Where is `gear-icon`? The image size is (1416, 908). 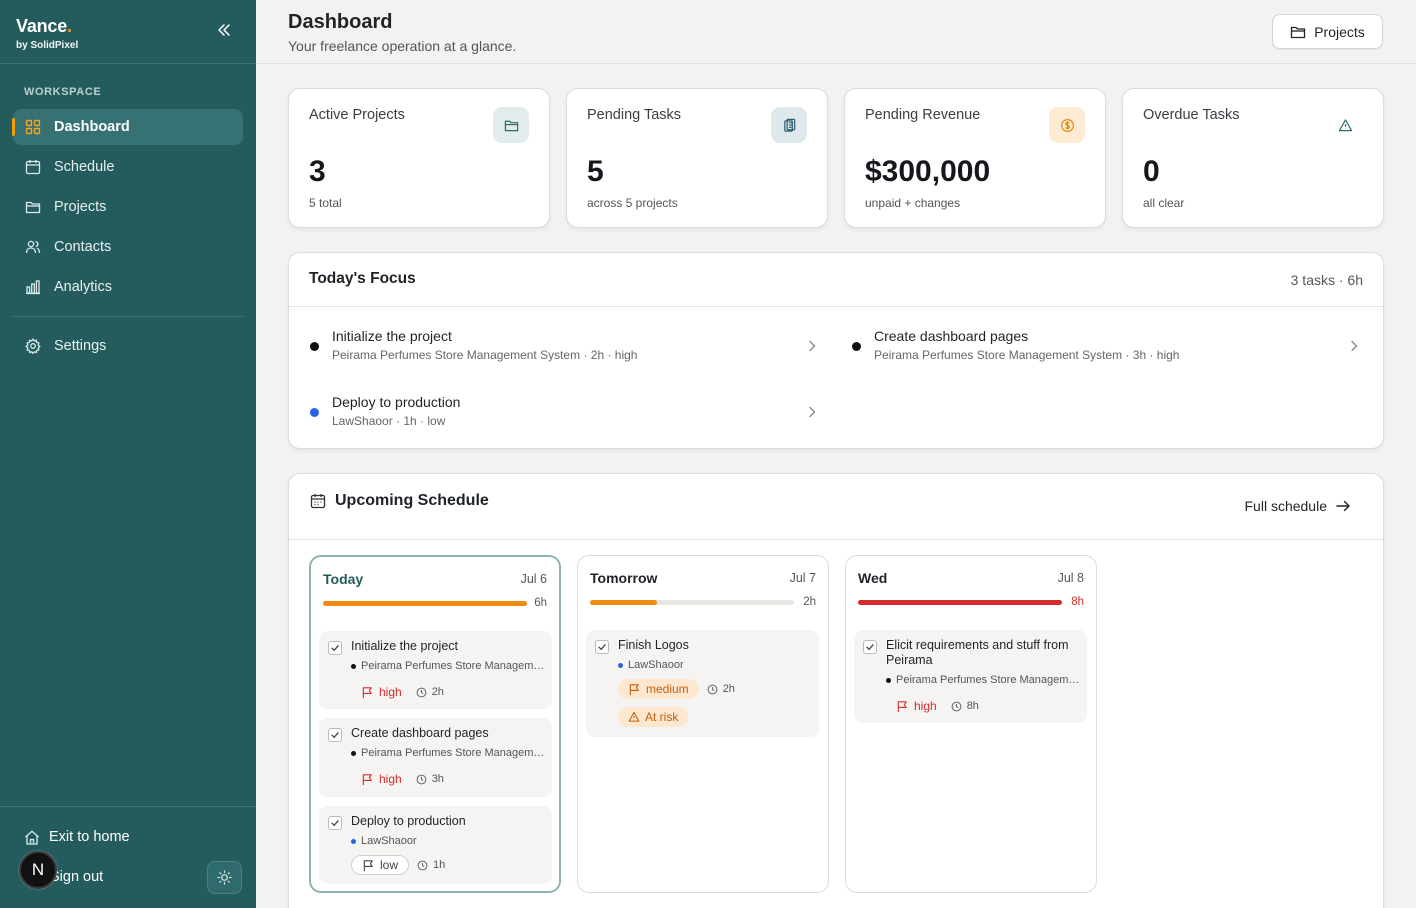 gear-icon is located at coordinates (33, 346).